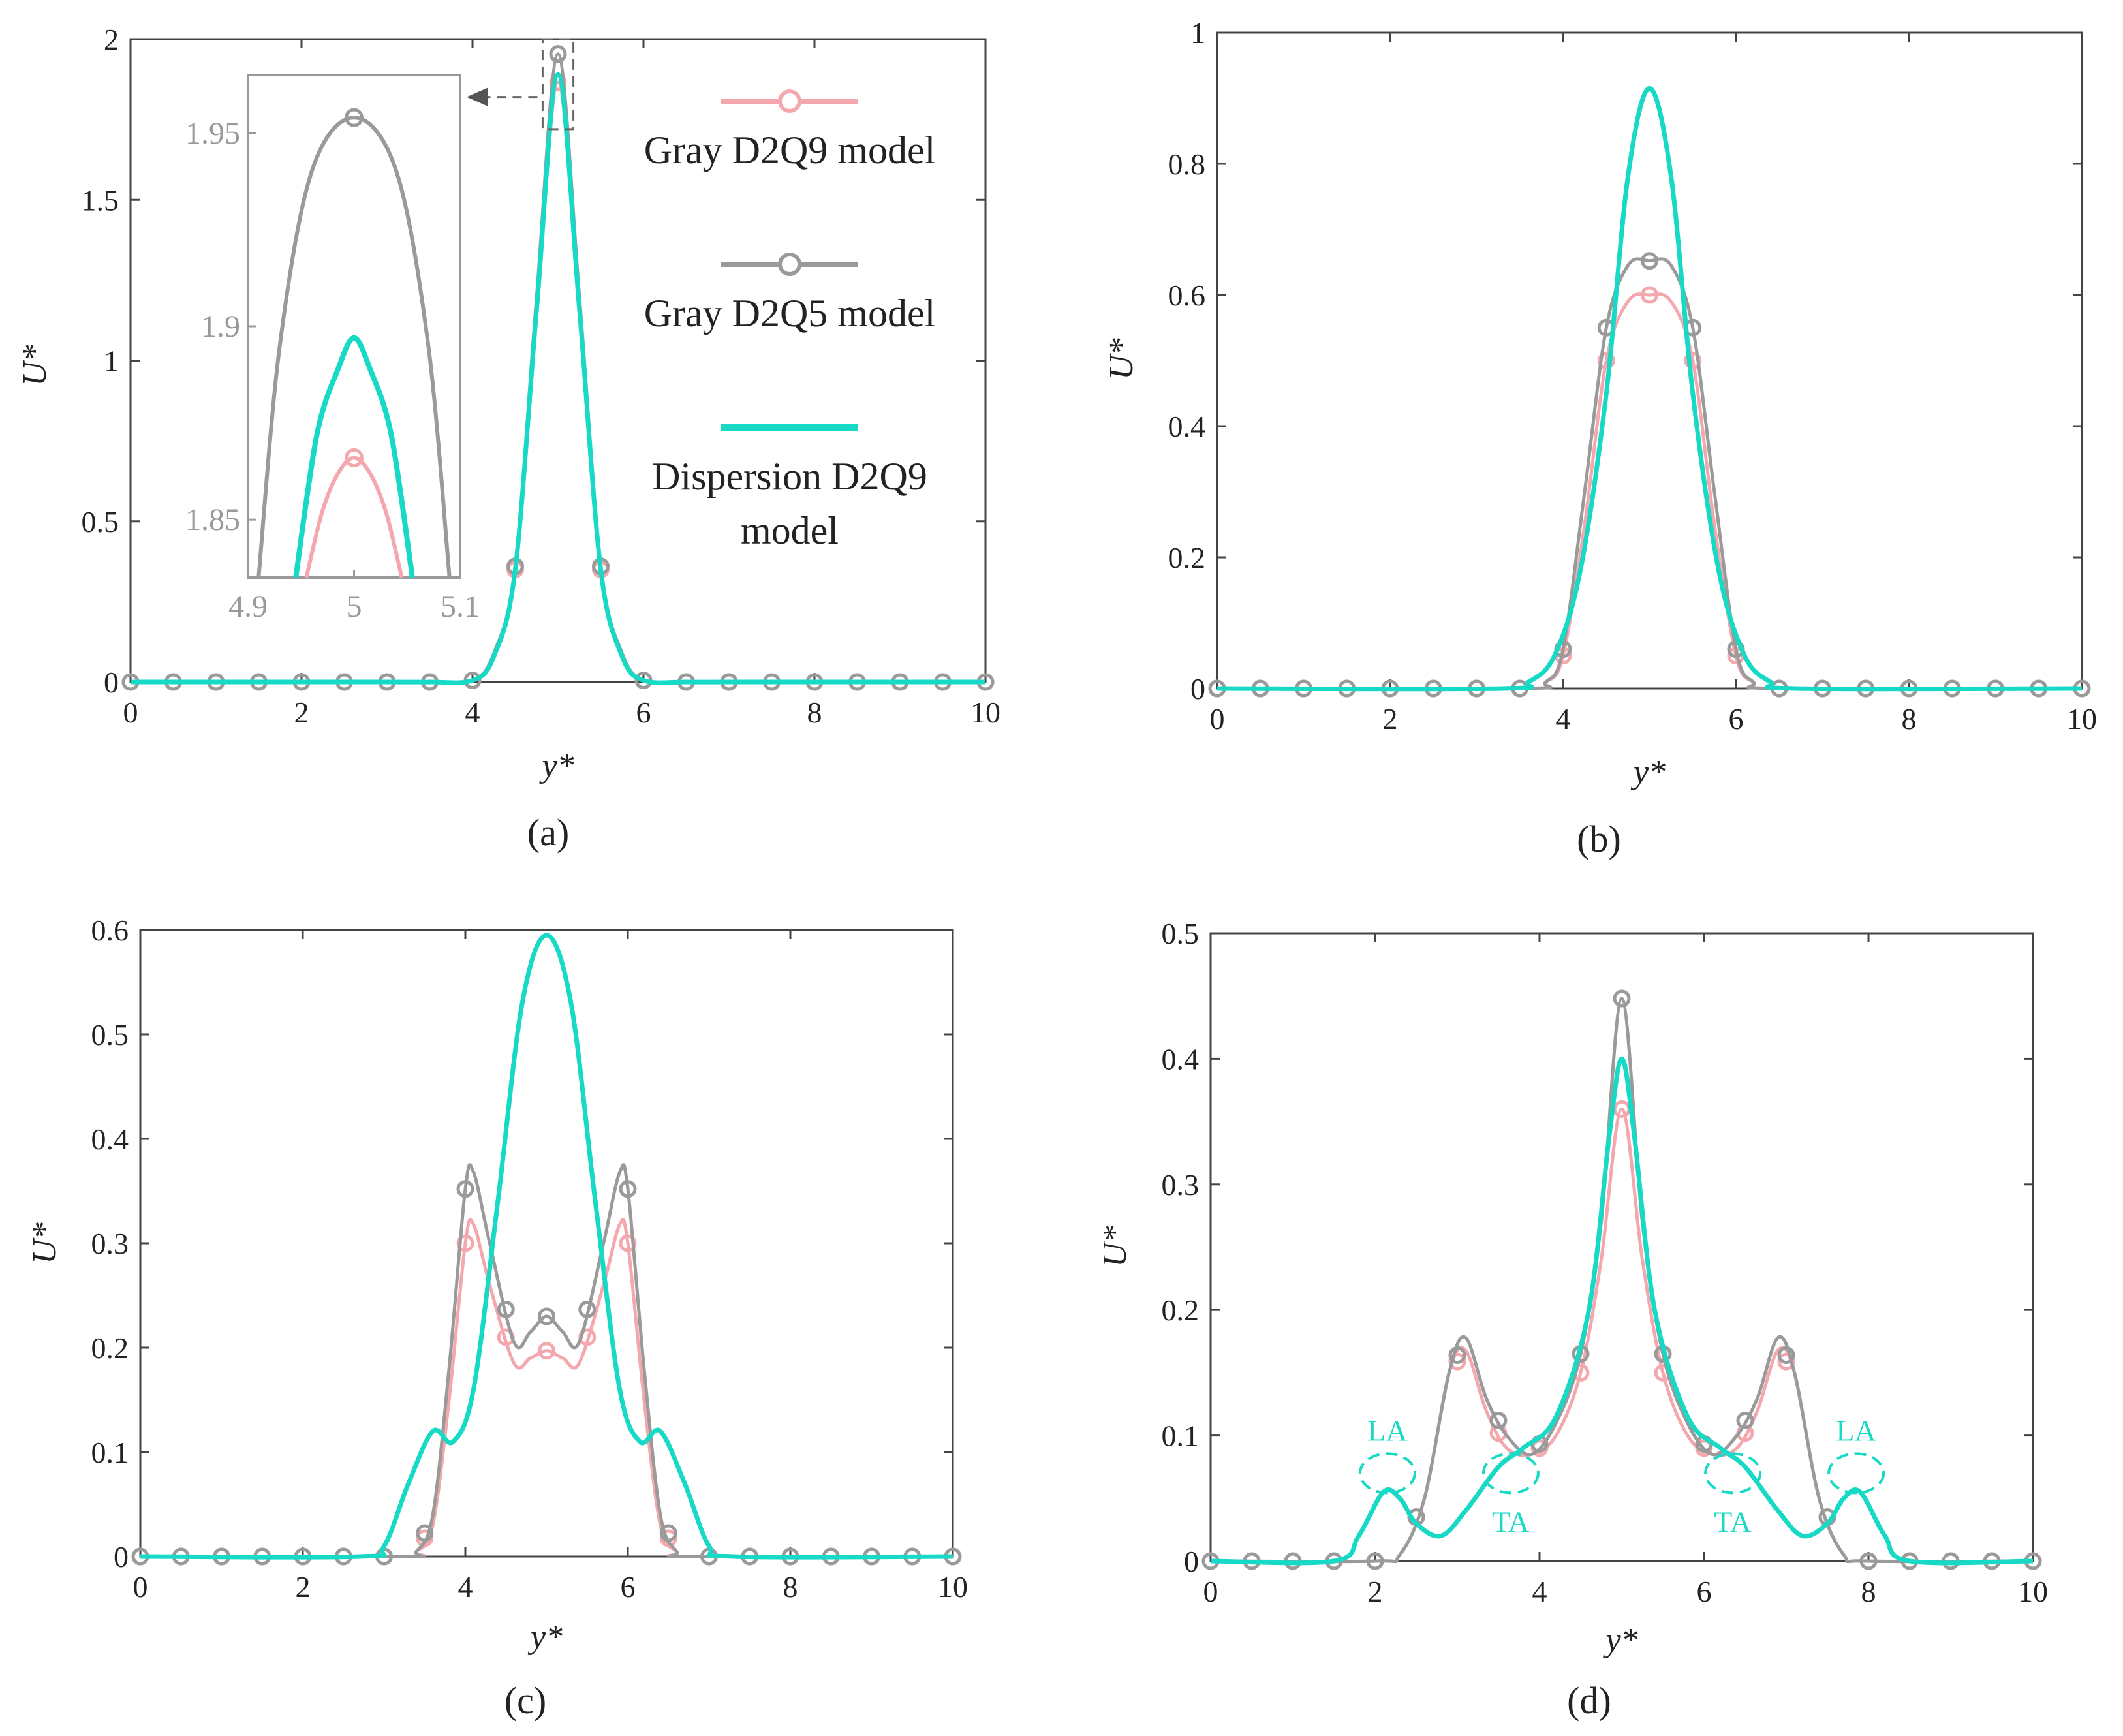 The image size is (2123, 1736). Describe the element at coordinates (790, 150) in the screenshot. I see `legend-label: Gray D2Q9 model` at that location.